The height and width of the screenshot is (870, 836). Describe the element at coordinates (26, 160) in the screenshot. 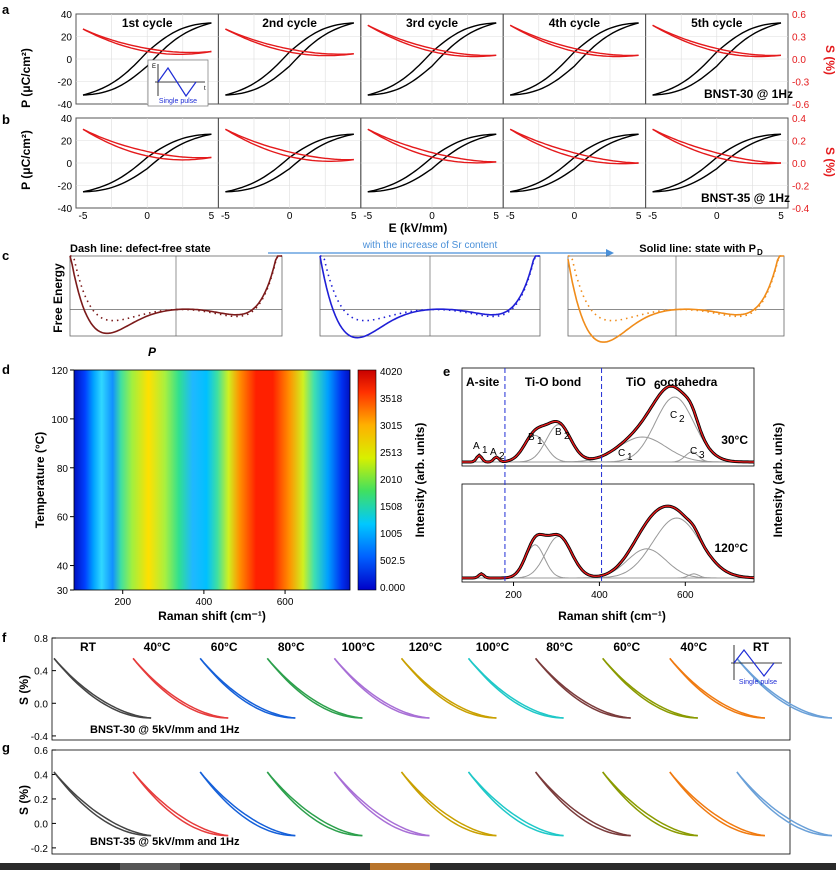

I see `panel-b-ylabel: P (μC/cm²)` at that location.